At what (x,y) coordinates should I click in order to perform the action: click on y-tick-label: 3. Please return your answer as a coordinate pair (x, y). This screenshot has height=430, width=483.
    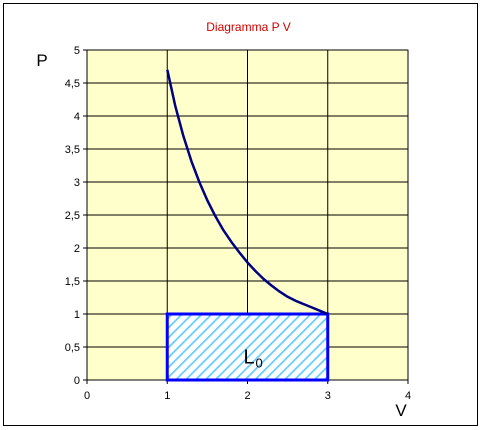
    Looking at the image, I should click on (77, 183).